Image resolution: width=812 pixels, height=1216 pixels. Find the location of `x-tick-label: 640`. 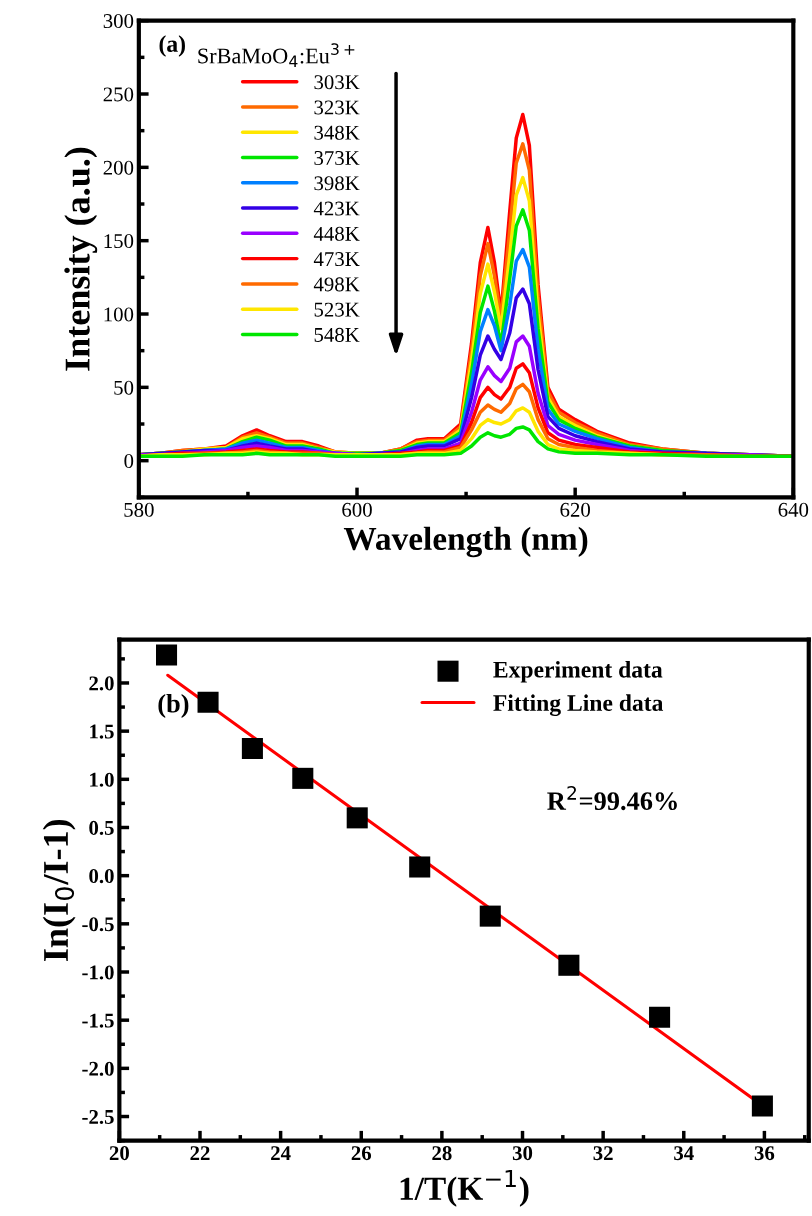

x-tick-label: 640 is located at coordinates (793, 509).